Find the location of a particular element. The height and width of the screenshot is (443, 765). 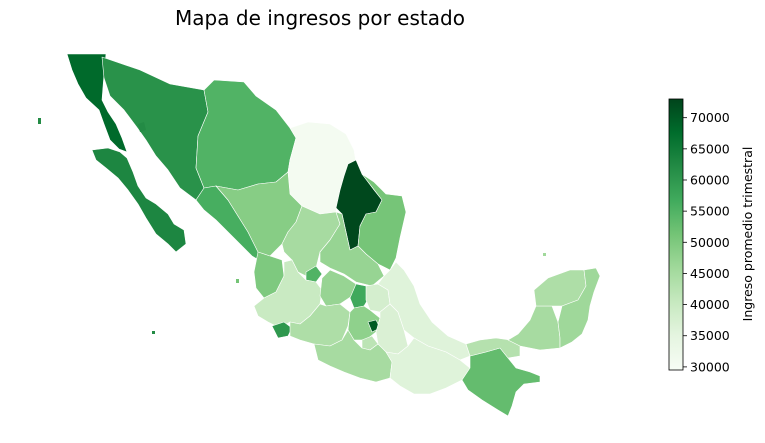

colorbar-tick-label: 50000 is located at coordinates (710, 242).